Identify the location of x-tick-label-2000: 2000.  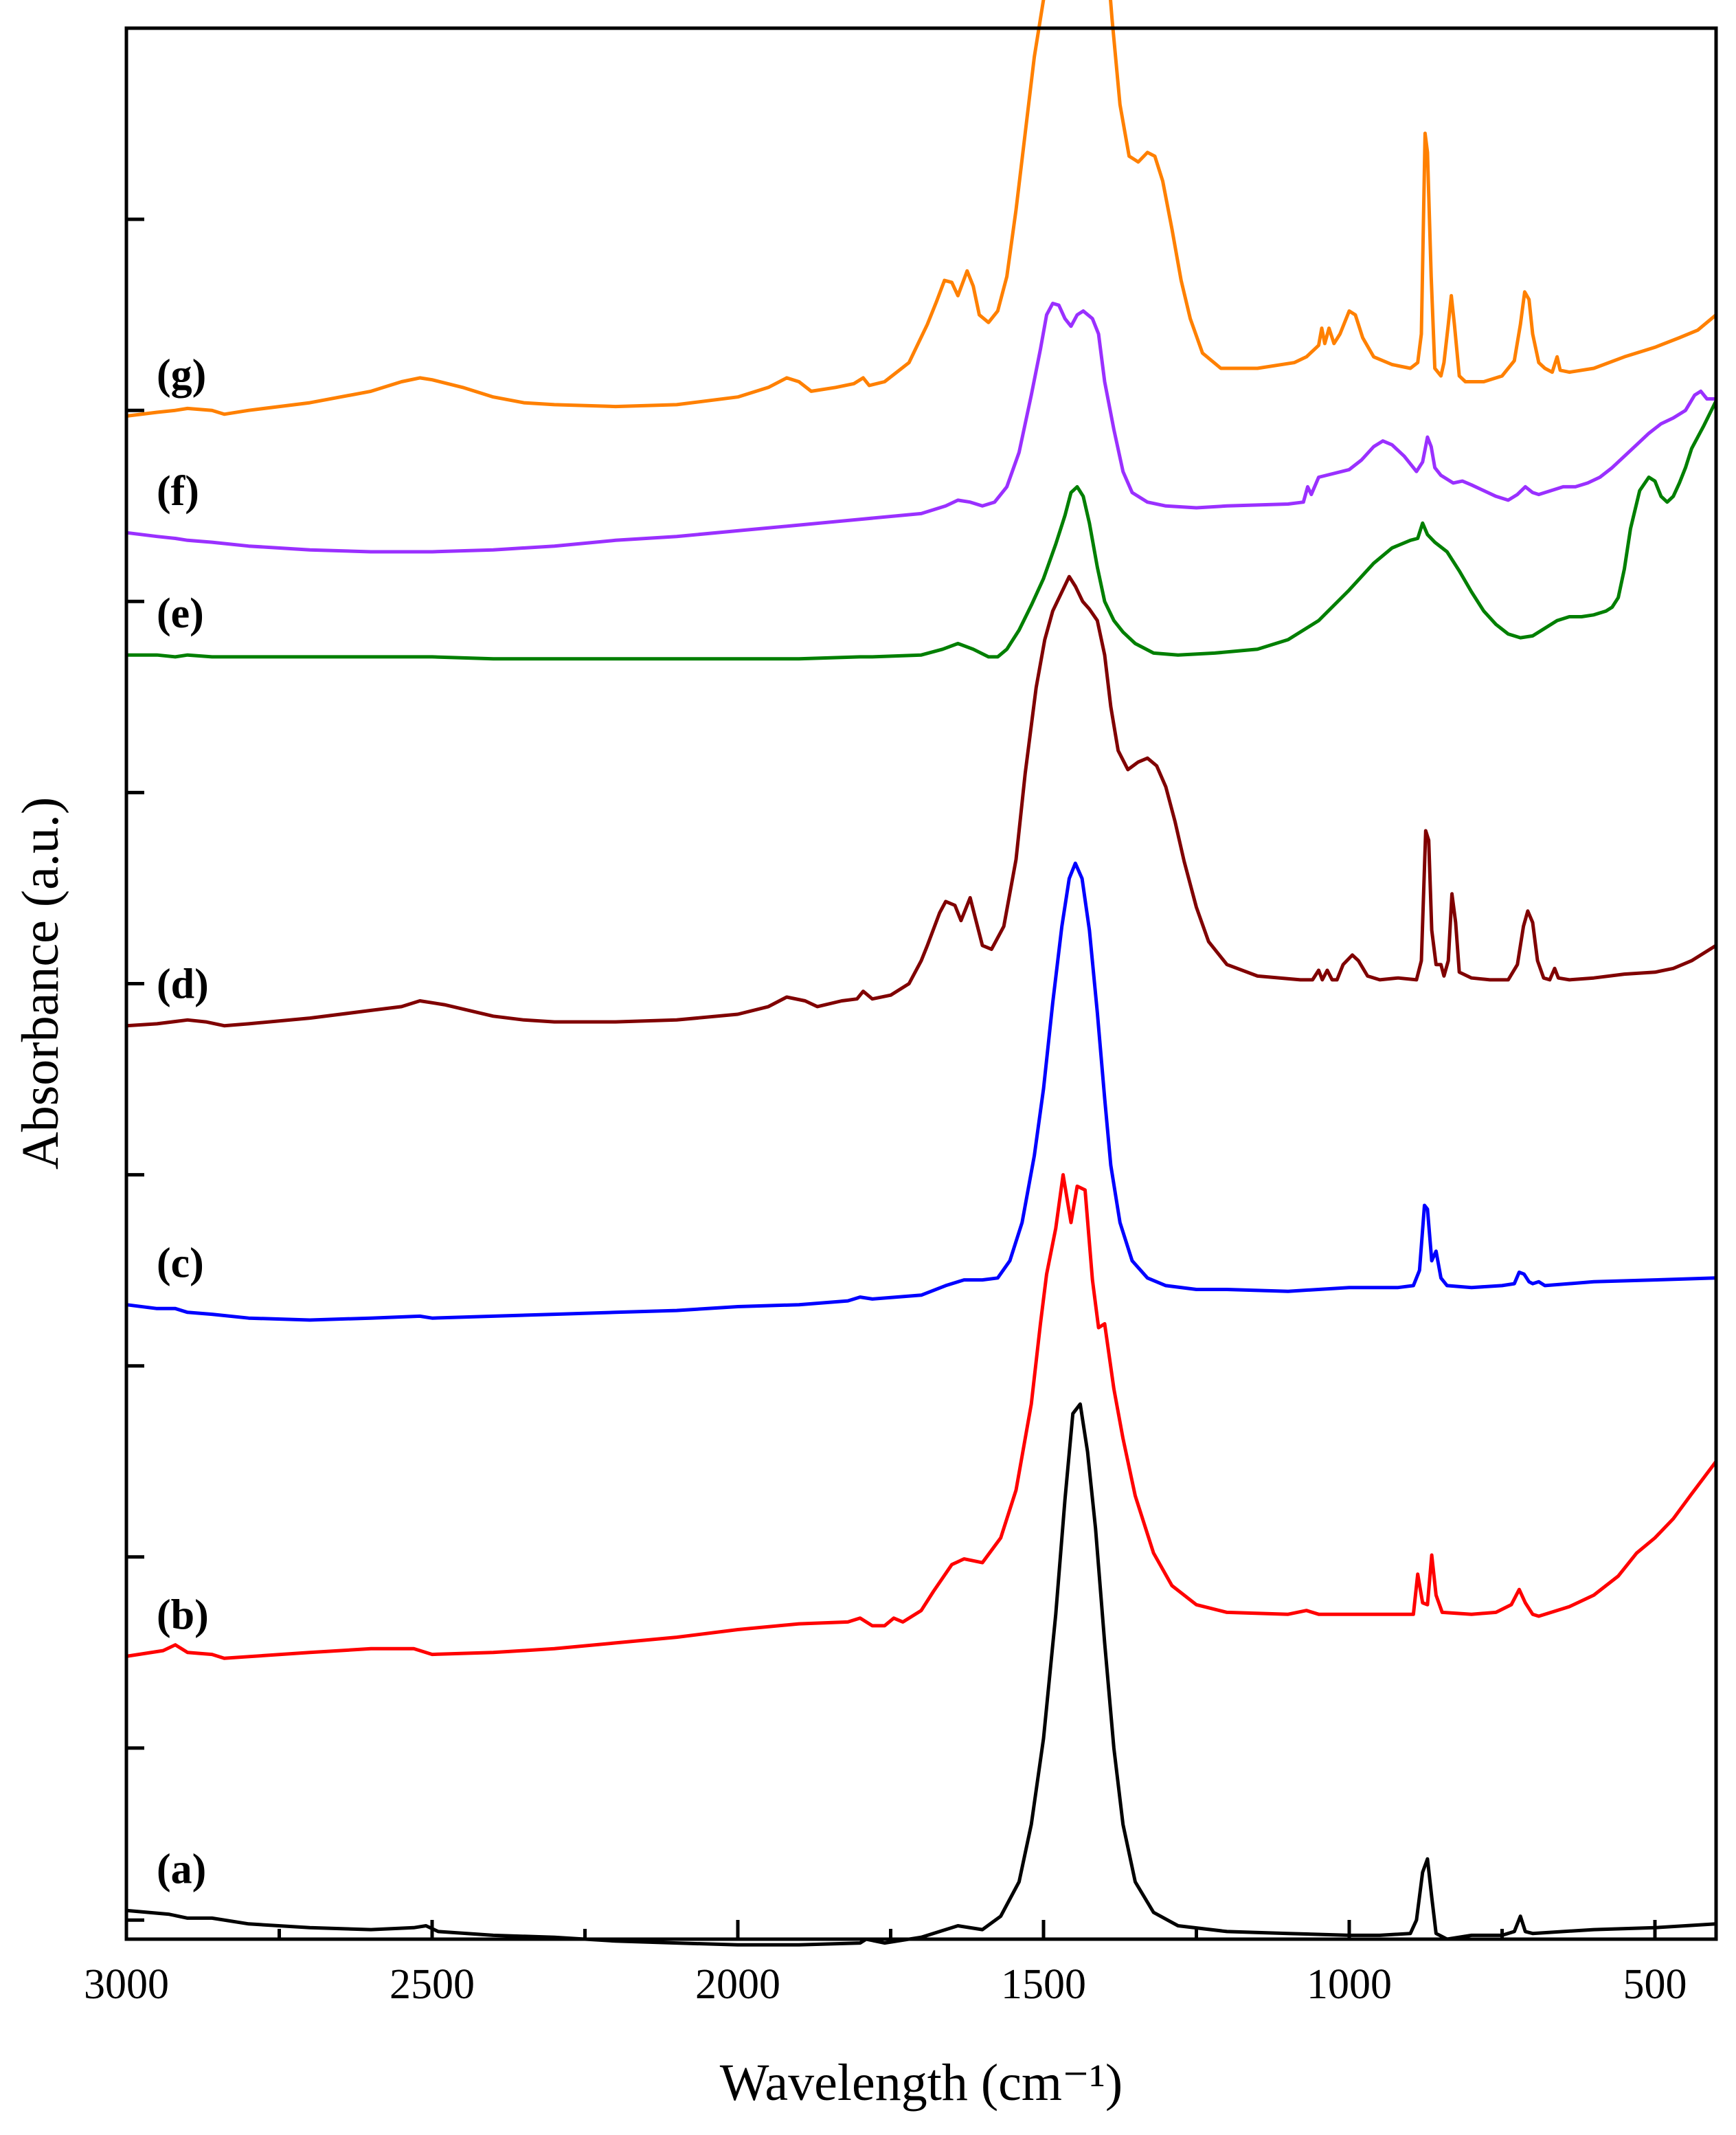
(737, 1984).